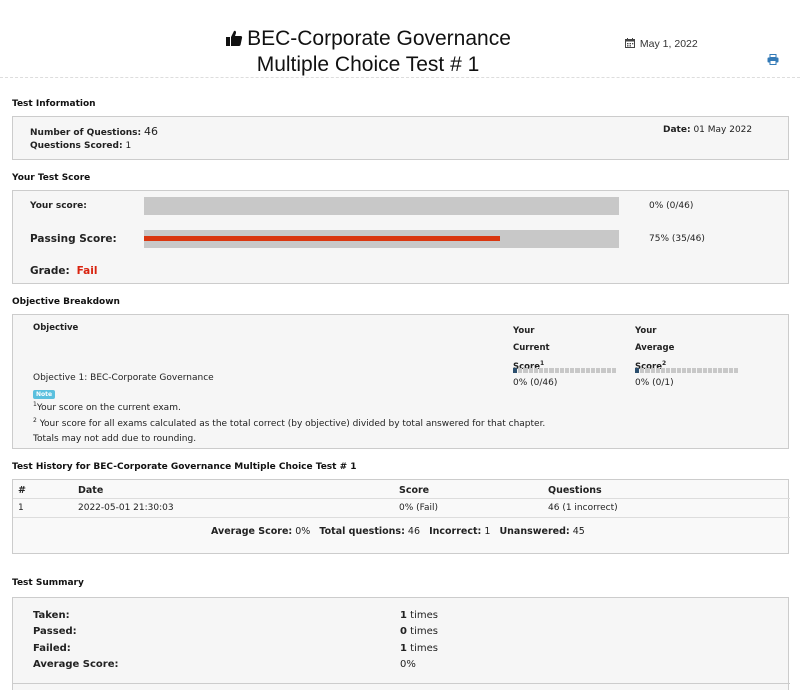 Image resolution: width=800 pixels, height=690 pixels. I want to click on current-score-value: 0% (0/46), so click(535, 383).